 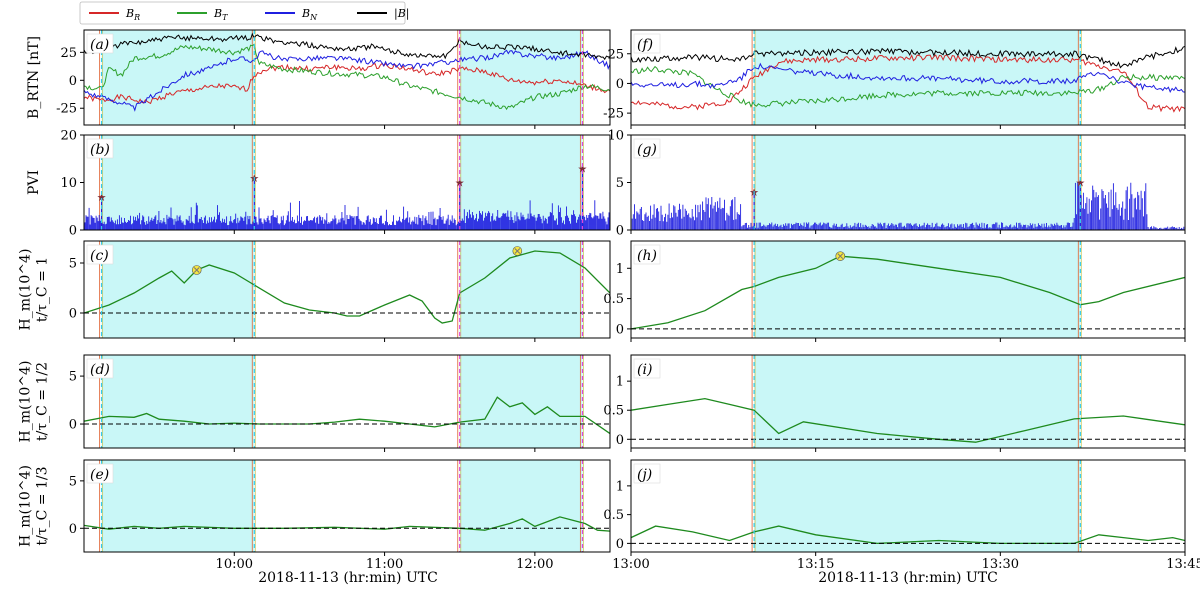 I want to click on ylabel-hm1: H_m(10^4) t/τ_C = 1, so click(x=34, y=290).